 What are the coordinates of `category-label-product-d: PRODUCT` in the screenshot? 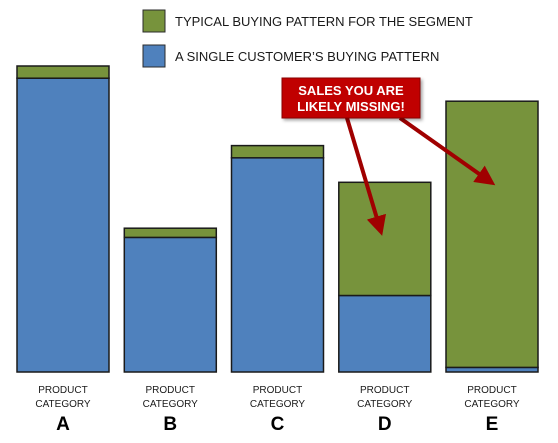 It's located at (384, 390).